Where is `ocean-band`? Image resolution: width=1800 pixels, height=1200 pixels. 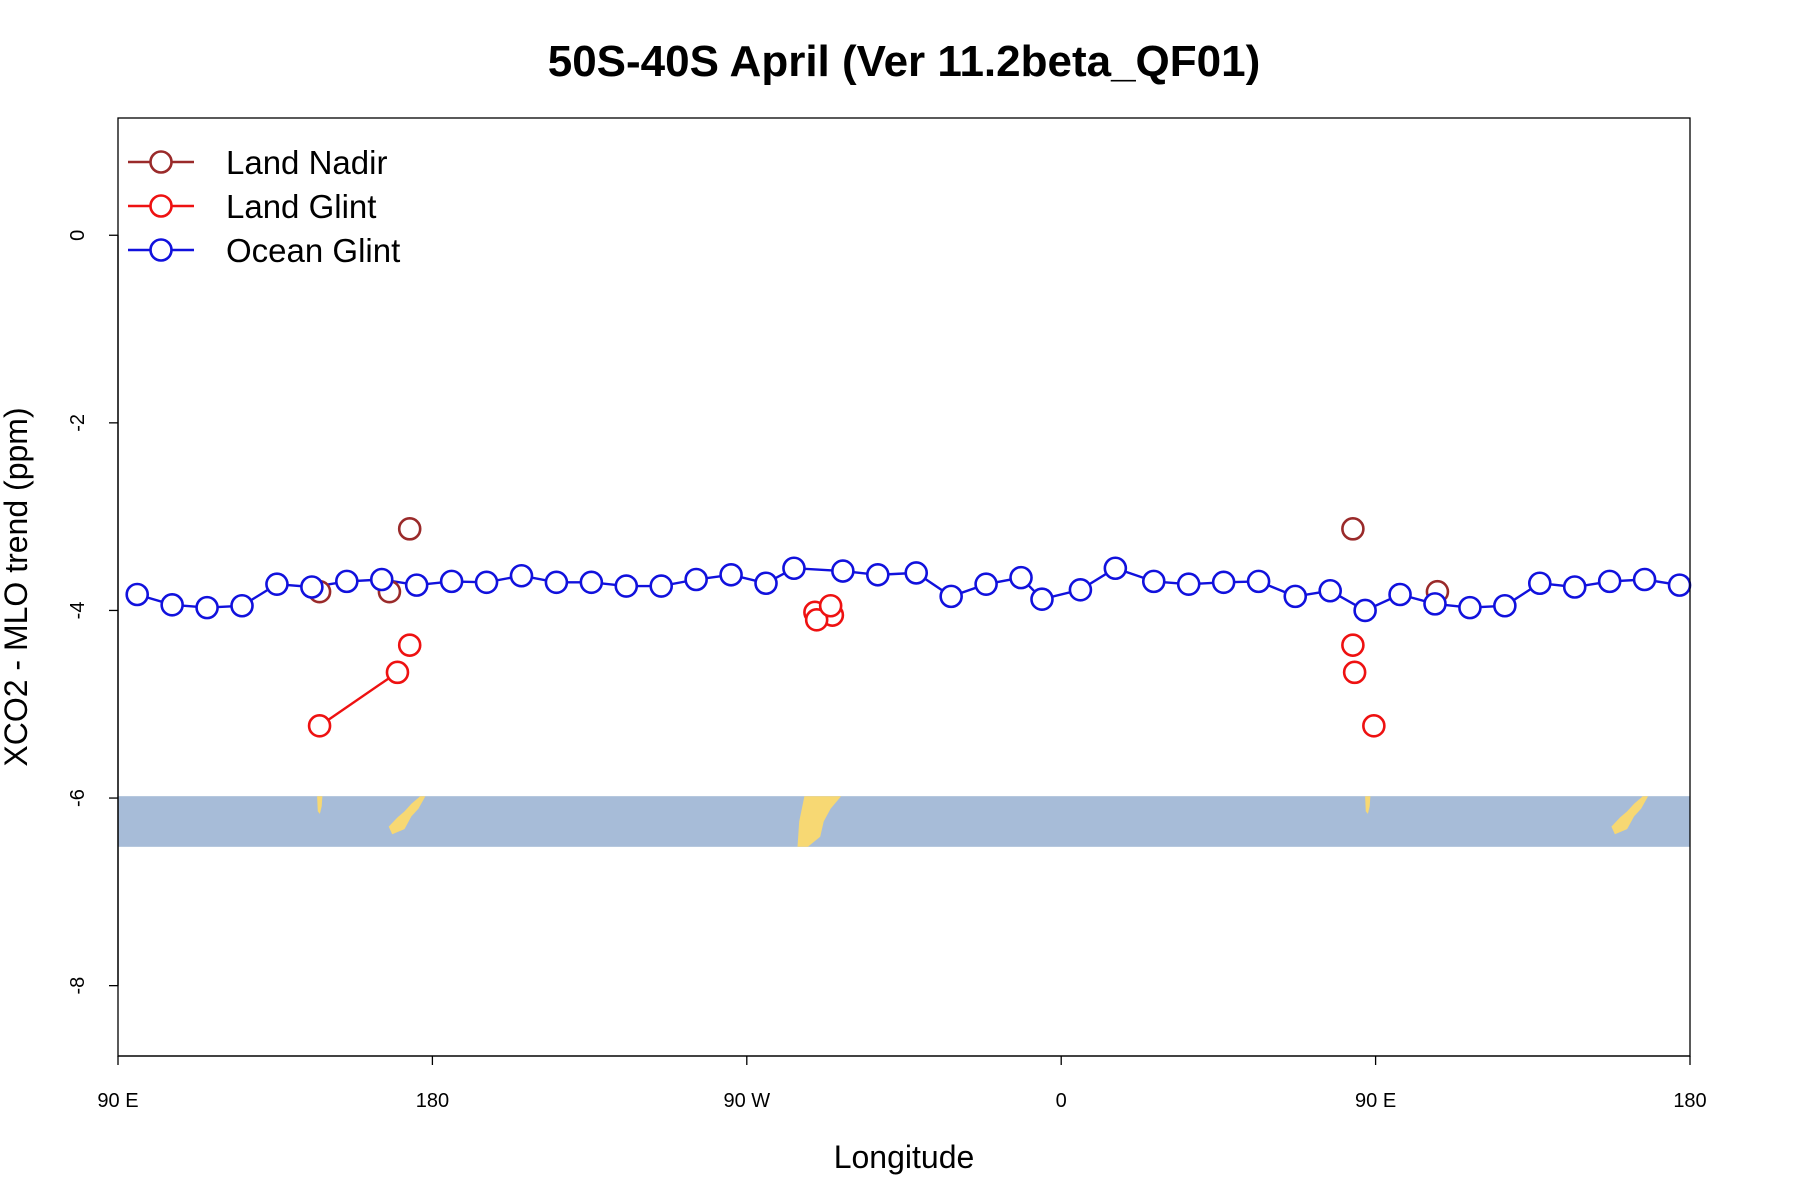 ocean-band is located at coordinates (904, 821).